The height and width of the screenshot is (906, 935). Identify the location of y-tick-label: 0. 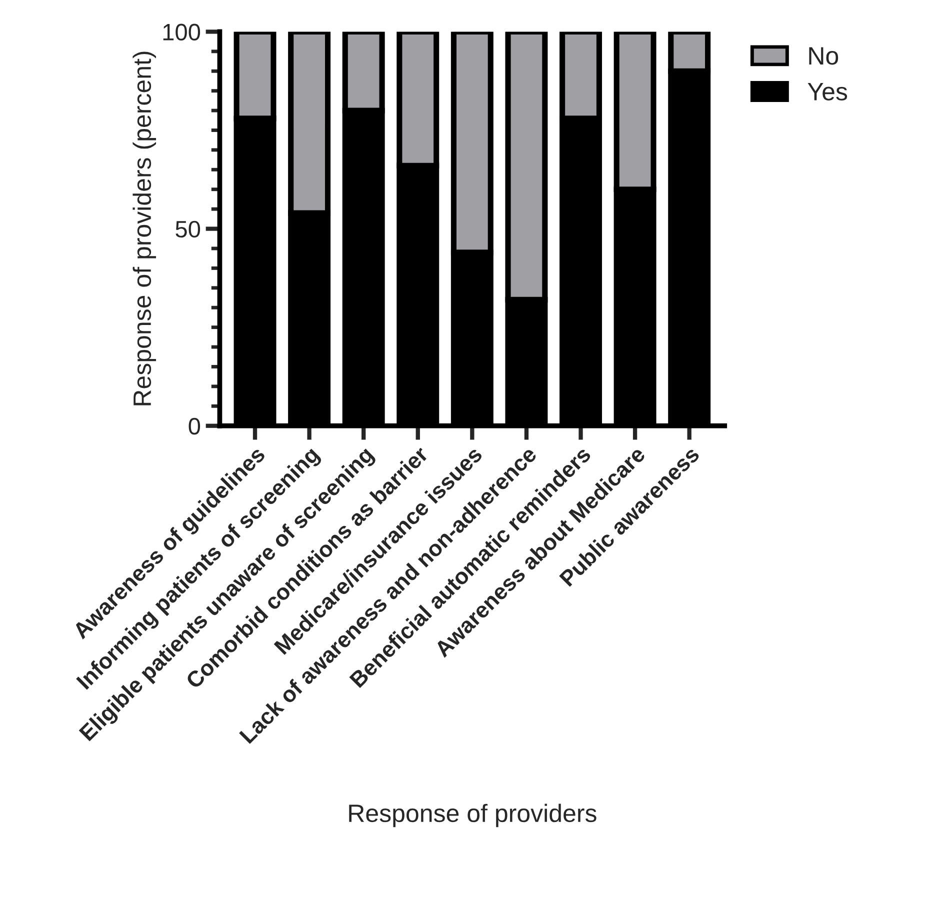
(194, 426).